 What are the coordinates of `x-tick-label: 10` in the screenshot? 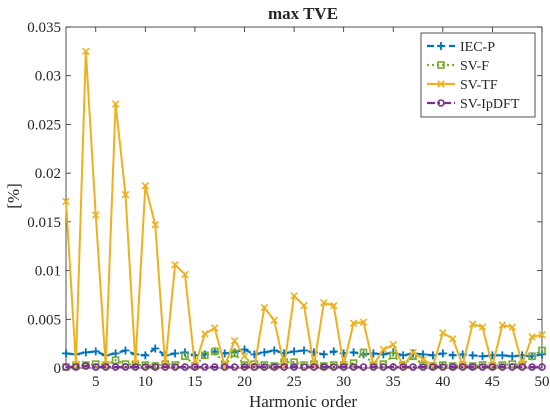 It's located at (145, 382).